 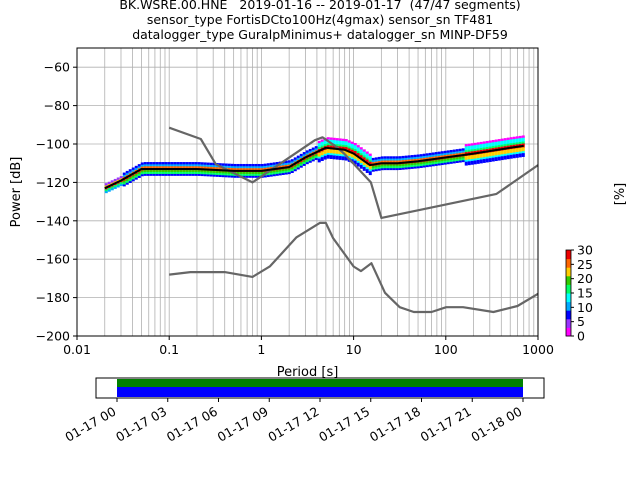 What do you see at coordinates (192, 424) in the screenshot?
I see `coverage-tick-label: 01-17 06` at bounding box center [192, 424].